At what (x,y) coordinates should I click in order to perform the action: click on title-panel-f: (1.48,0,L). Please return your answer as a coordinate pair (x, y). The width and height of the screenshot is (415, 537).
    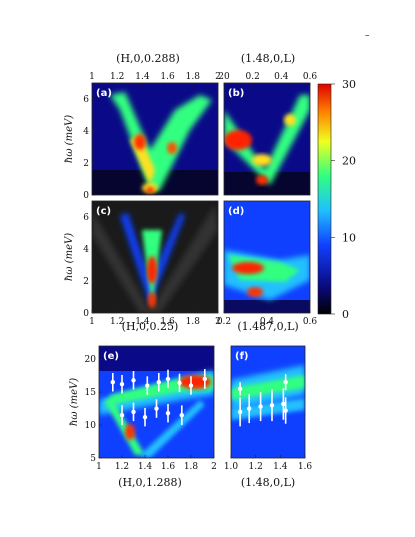
    Looking at the image, I should click on (268, 482).